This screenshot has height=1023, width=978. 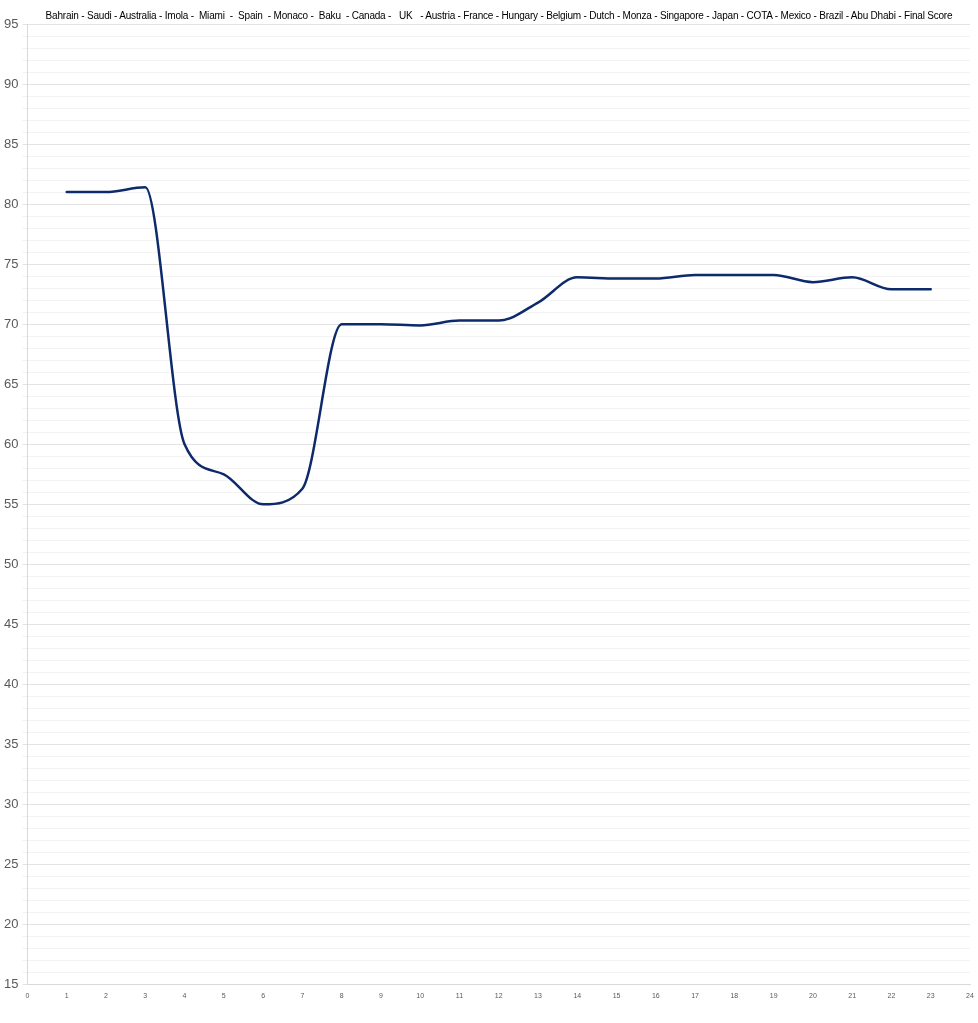 I want to click on y-tick-label: 55, so click(x=11, y=503).